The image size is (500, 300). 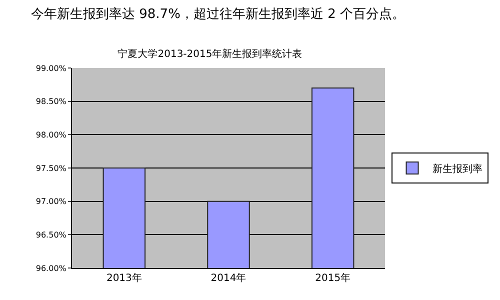 I want to click on y-tick-label: 96.50%, so click(x=51, y=235).